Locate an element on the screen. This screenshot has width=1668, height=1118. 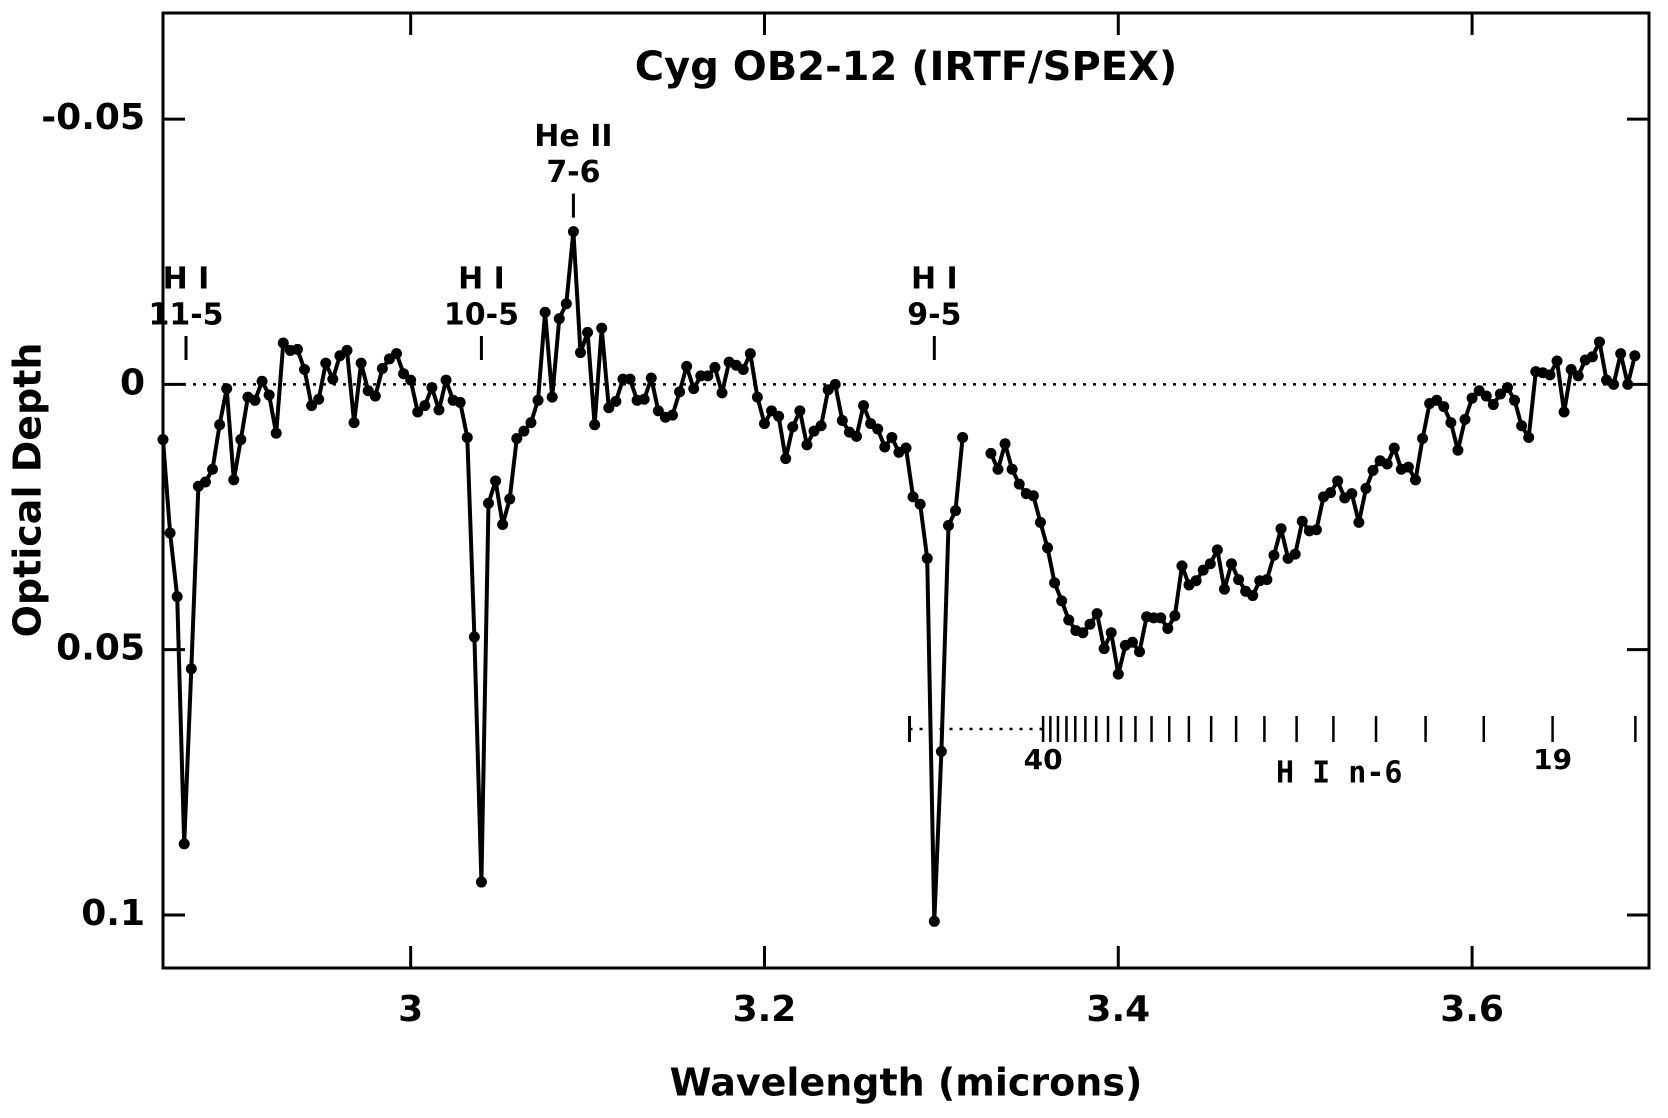
annotation-label: 10-5 is located at coordinates (481, 315).